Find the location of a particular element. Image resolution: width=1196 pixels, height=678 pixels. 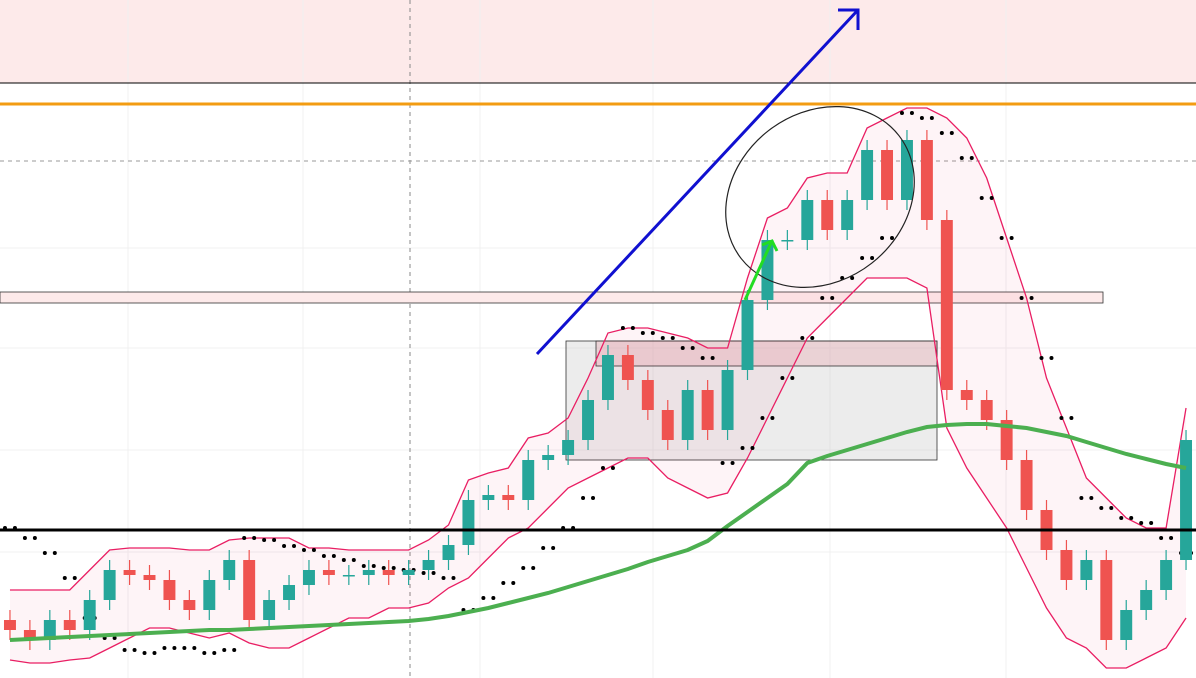

zone-band is located at coordinates (598, 41).